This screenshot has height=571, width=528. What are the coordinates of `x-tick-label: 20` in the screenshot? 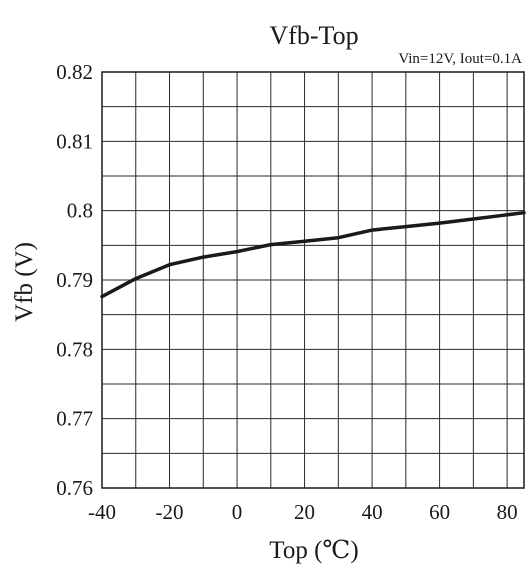 It's located at (304, 512).